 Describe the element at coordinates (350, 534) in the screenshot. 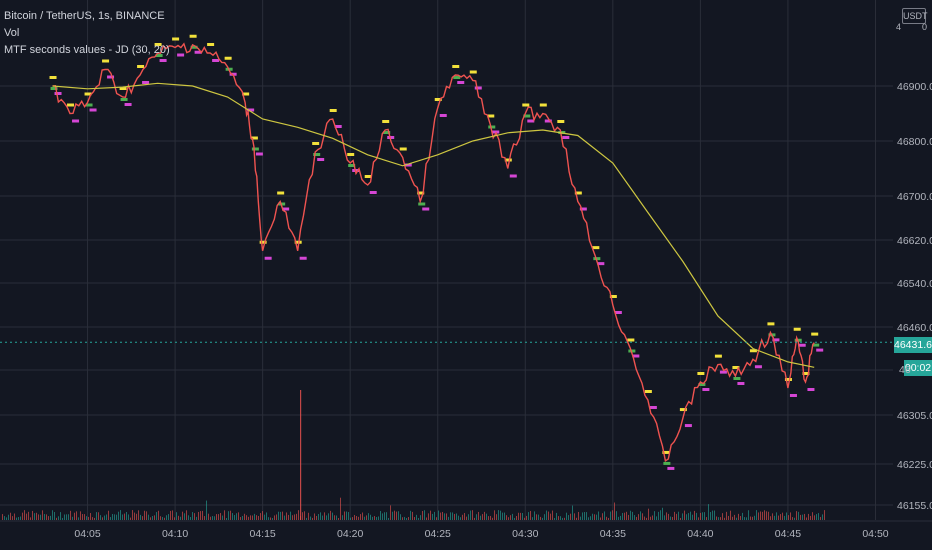

I see `x-tick-label: 04:20` at that location.